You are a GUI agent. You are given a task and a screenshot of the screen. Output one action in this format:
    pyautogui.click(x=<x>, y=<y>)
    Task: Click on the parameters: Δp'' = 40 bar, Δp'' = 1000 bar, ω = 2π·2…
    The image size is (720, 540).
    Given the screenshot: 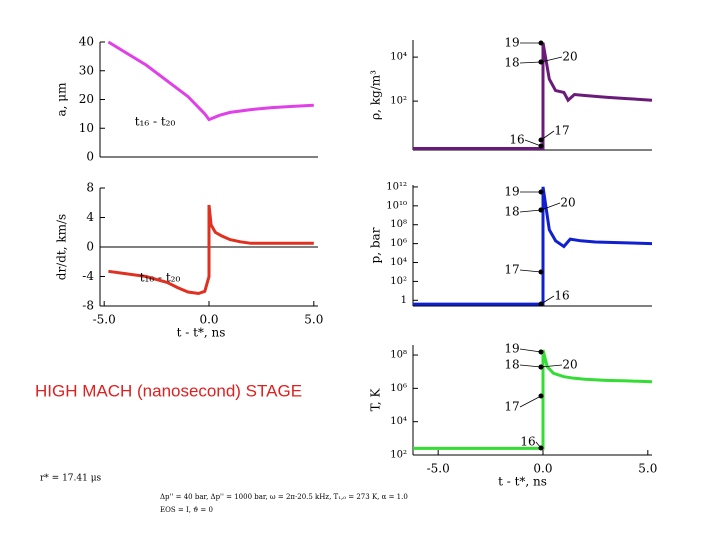 What is the action you would take?
    pyautogui.click(x=284, y=497)
    